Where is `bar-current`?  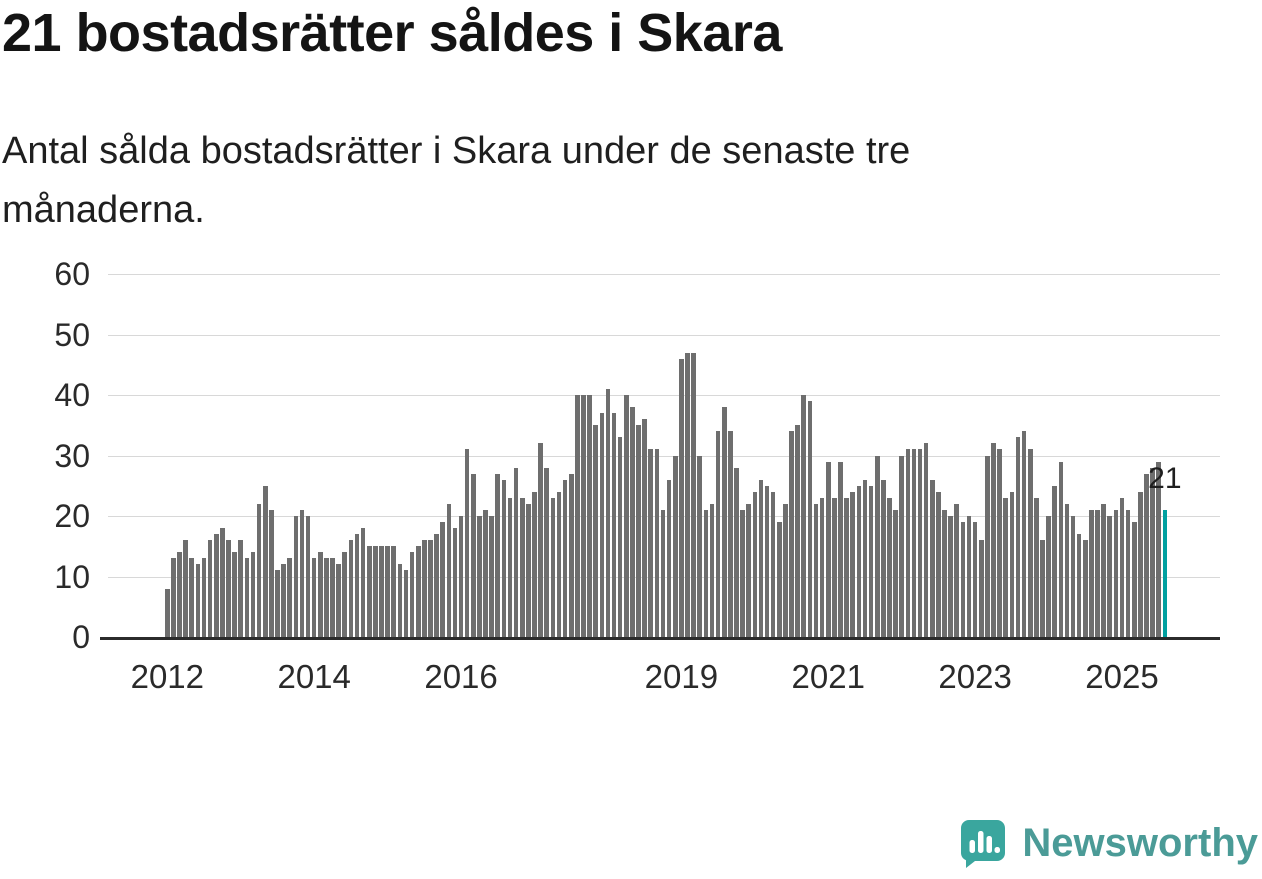 bar-current is located at coordinates (1165, 573).